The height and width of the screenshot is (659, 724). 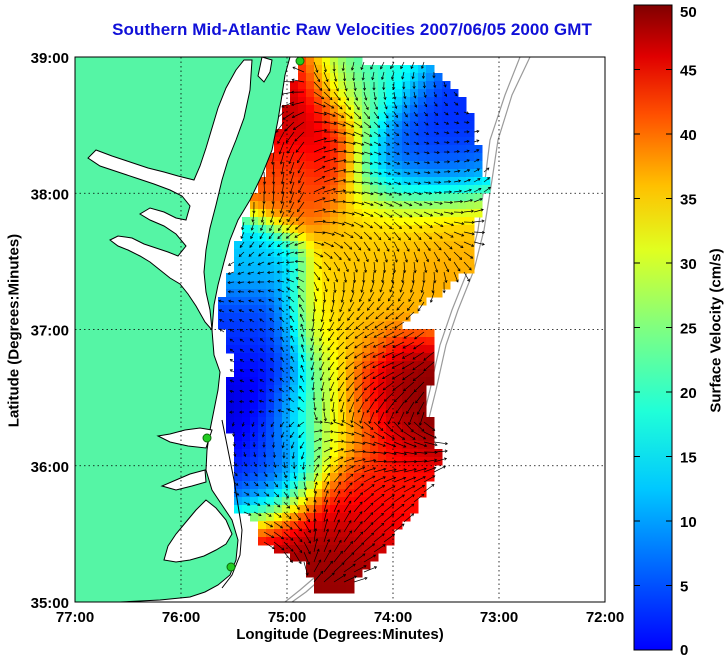 I want to click on y-tick-labels: 39:00 38:00 37:00 36:00 35:00, so click(x=50, y=331).